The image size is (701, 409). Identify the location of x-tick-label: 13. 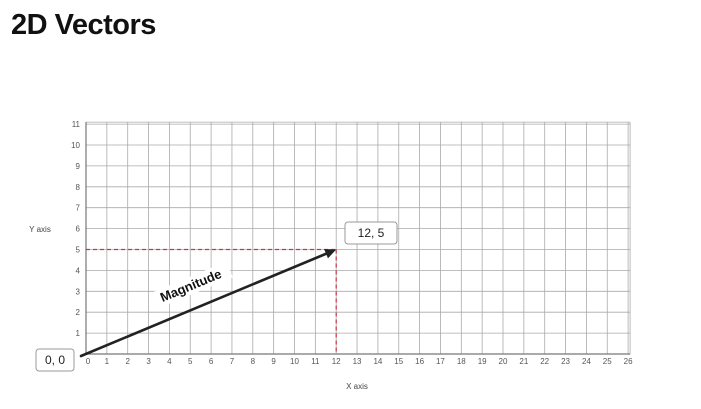
(357, 361).